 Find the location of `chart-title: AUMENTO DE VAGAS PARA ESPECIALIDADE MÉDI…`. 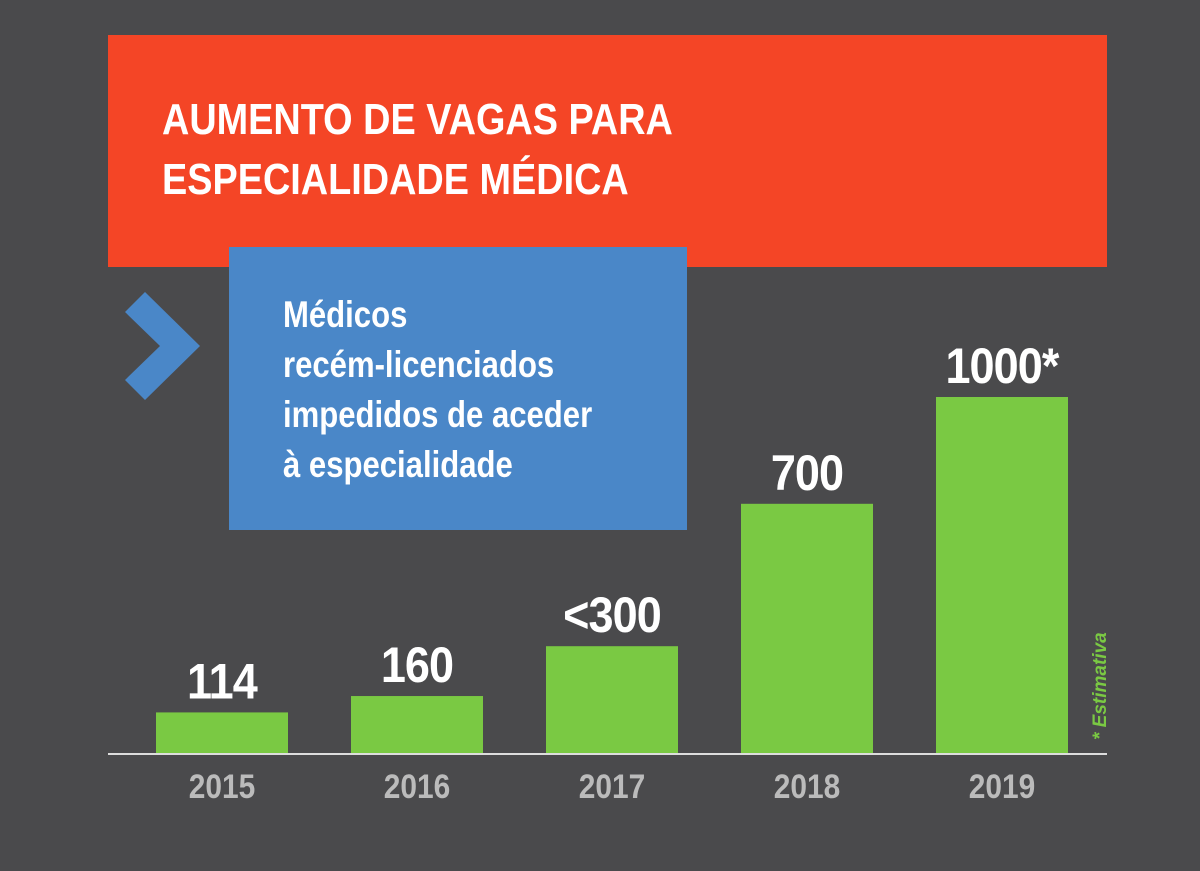

chart-title: AUMENTO DE VAGAS PARA ESPECIALIDADE MÉDI… is located at coordinates (417, 150).